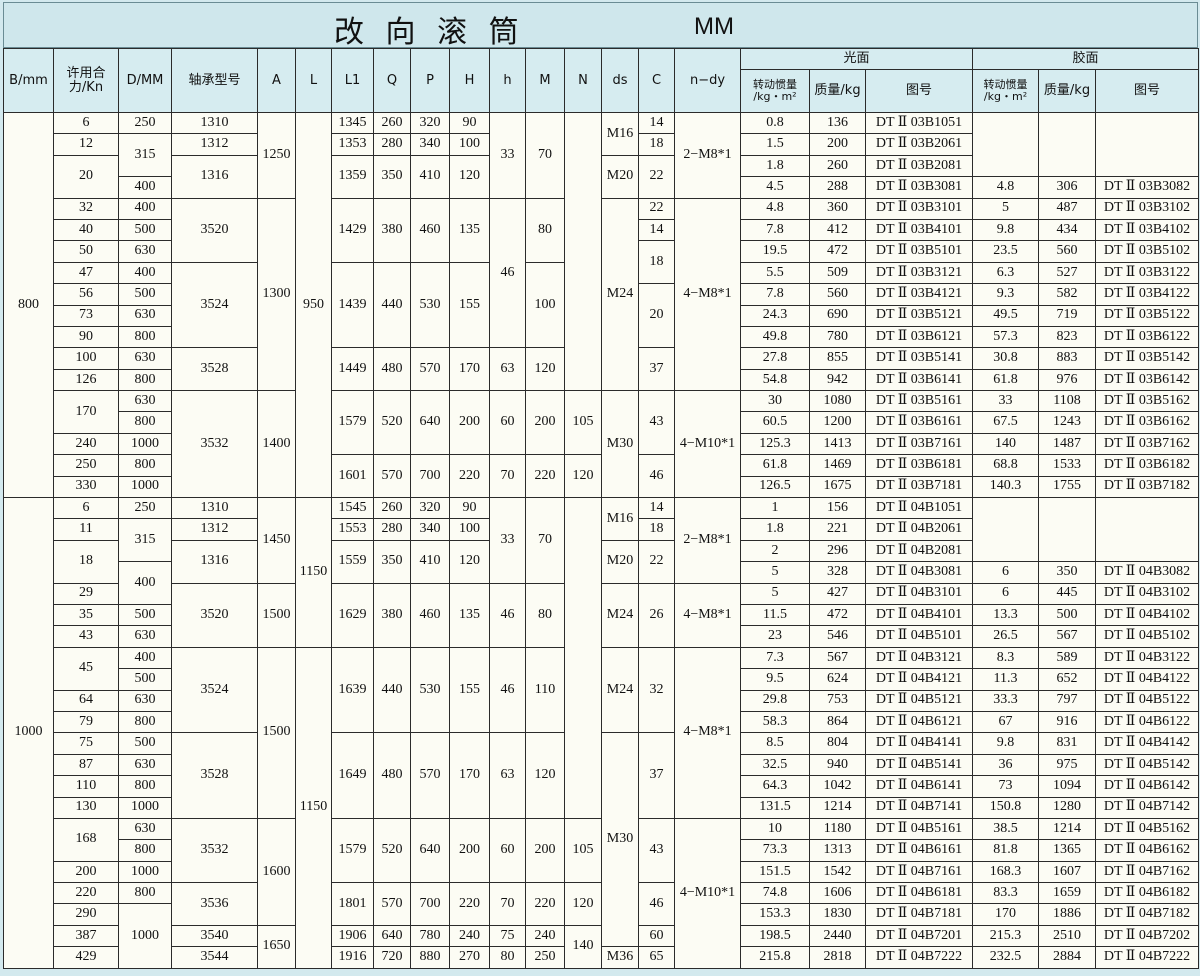  Describe the element at coordinates (276, 80) in the screenshot. I see `column-header: A` at that location.